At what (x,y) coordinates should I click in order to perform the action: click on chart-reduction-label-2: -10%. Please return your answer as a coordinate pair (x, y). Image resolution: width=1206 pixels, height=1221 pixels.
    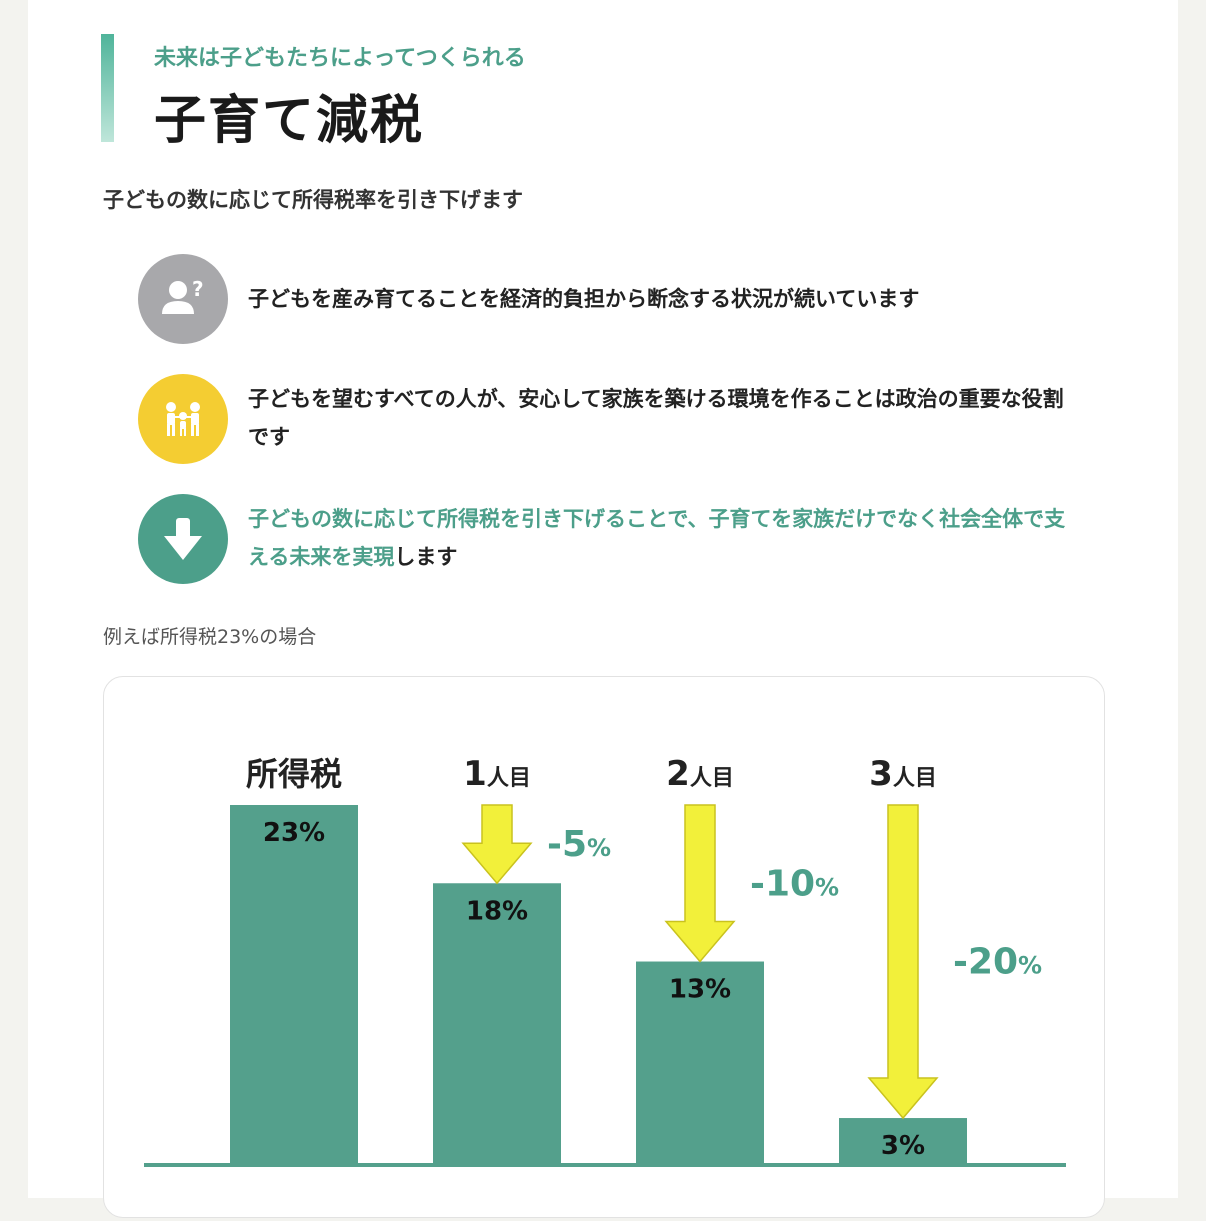
    Looking at the image, I should click on (794, 883).